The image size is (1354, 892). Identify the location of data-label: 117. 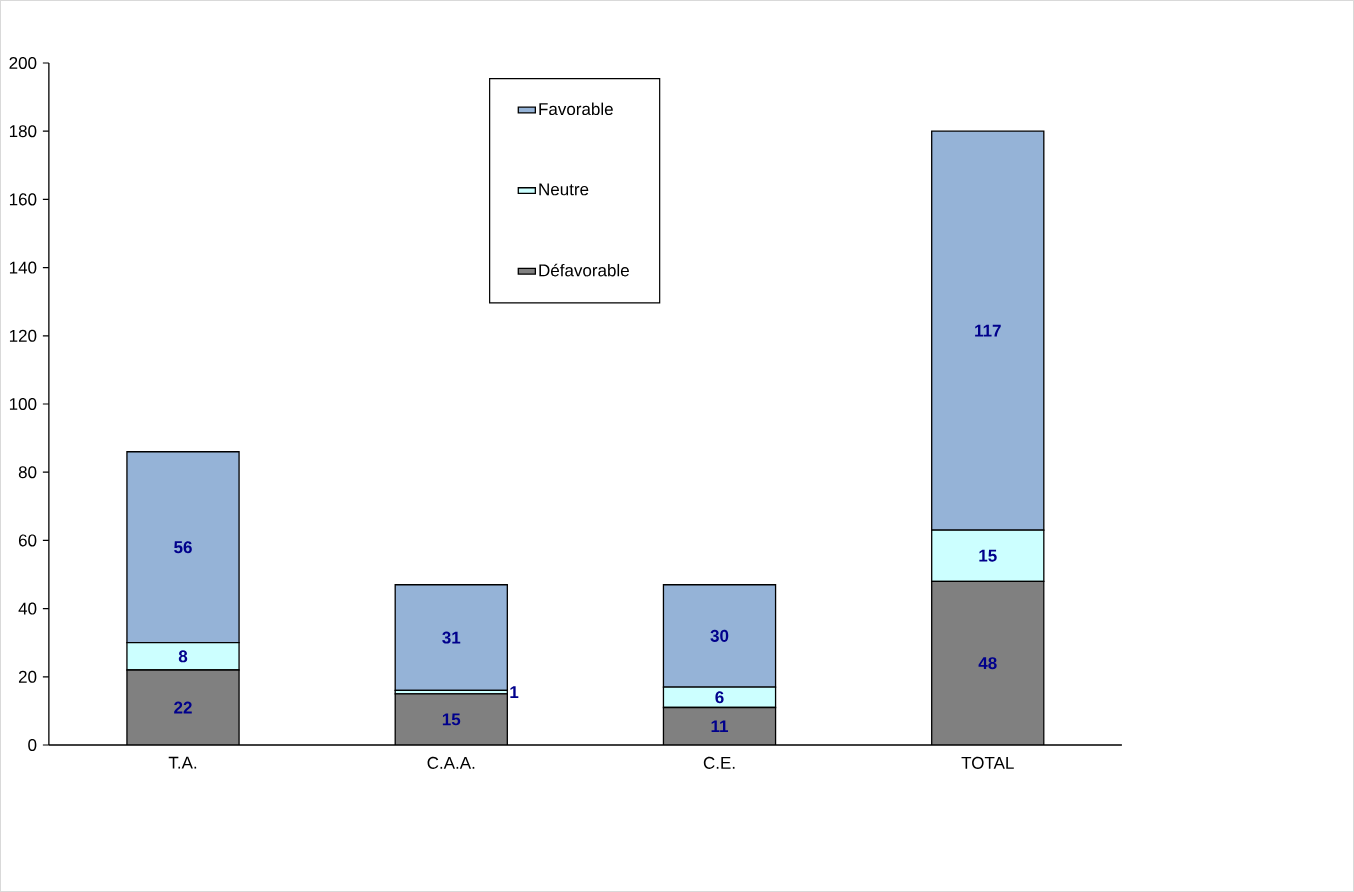
(988, 330).